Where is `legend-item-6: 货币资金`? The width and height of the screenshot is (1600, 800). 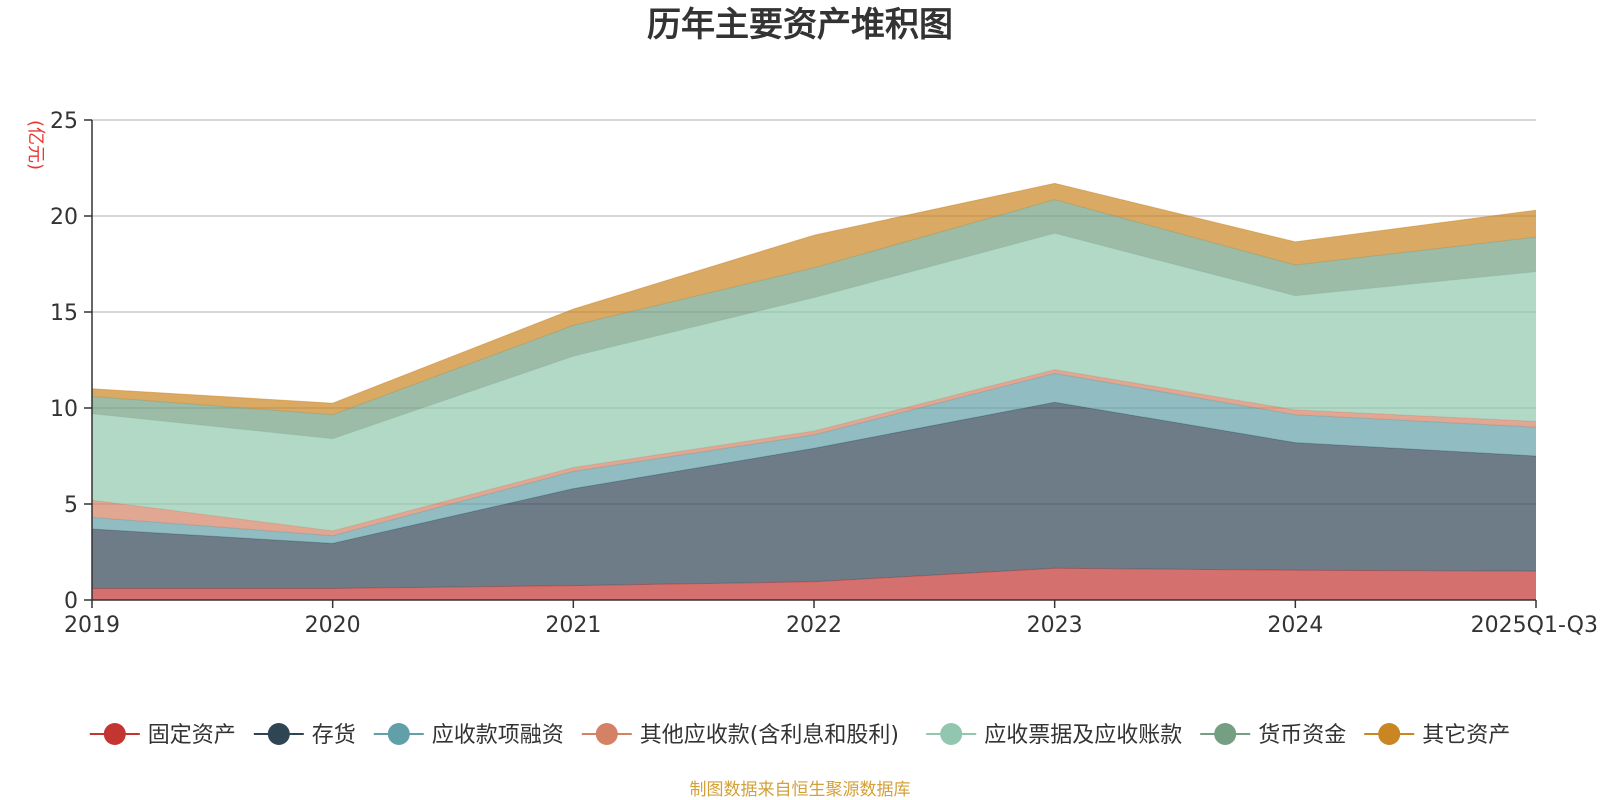 legend-item-6: 货币资金 is located at coordinates (1273, 735).